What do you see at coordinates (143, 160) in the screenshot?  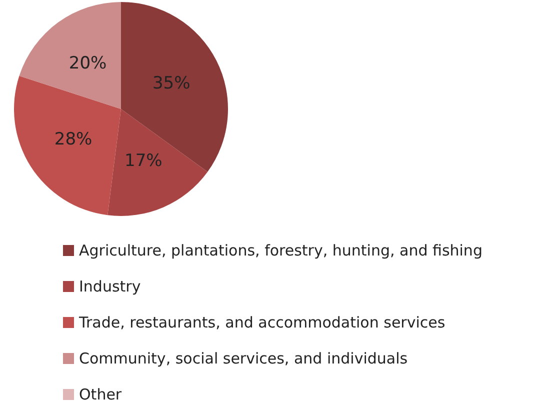 I see `data-label: 17%` at bounding box center [143, 160].